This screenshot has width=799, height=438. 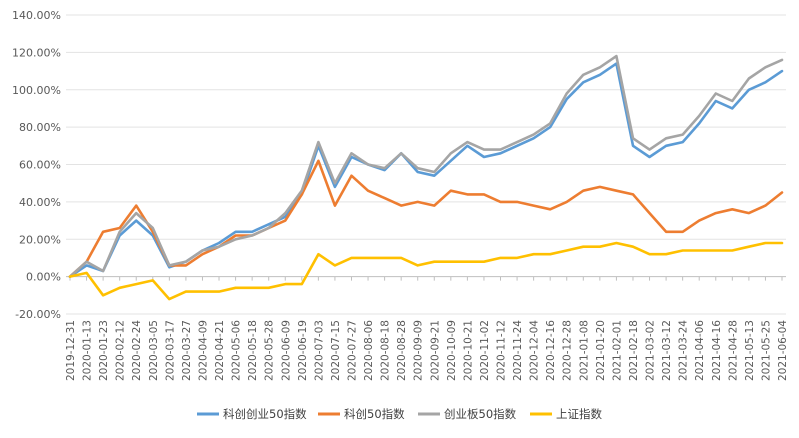 What do you see at coordinates (402, 350) in the screenshot?
I see `x-tick-label: 2020-08-28` at bounding box center [402, 350].